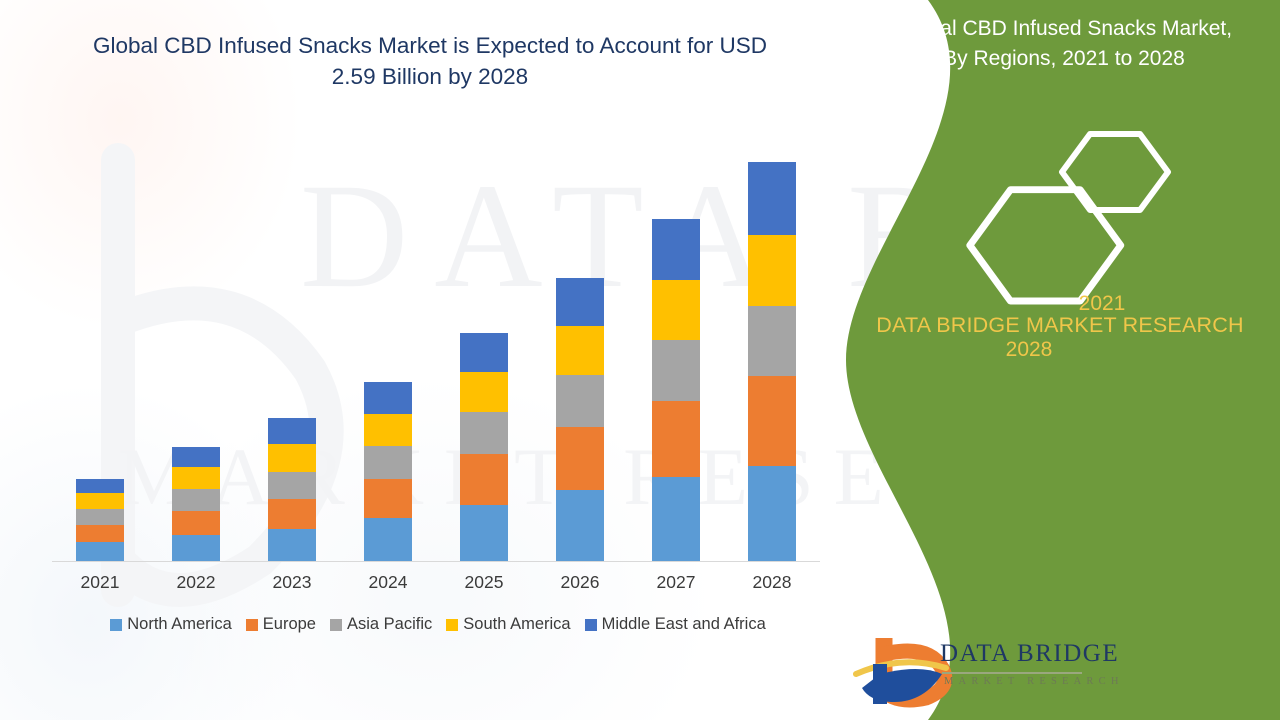 This screenshot has height=720, width=1280. Describe the element at coordinates (1068, 218) in the screenshot. I see `hexagon-shapes-icon` at that location.